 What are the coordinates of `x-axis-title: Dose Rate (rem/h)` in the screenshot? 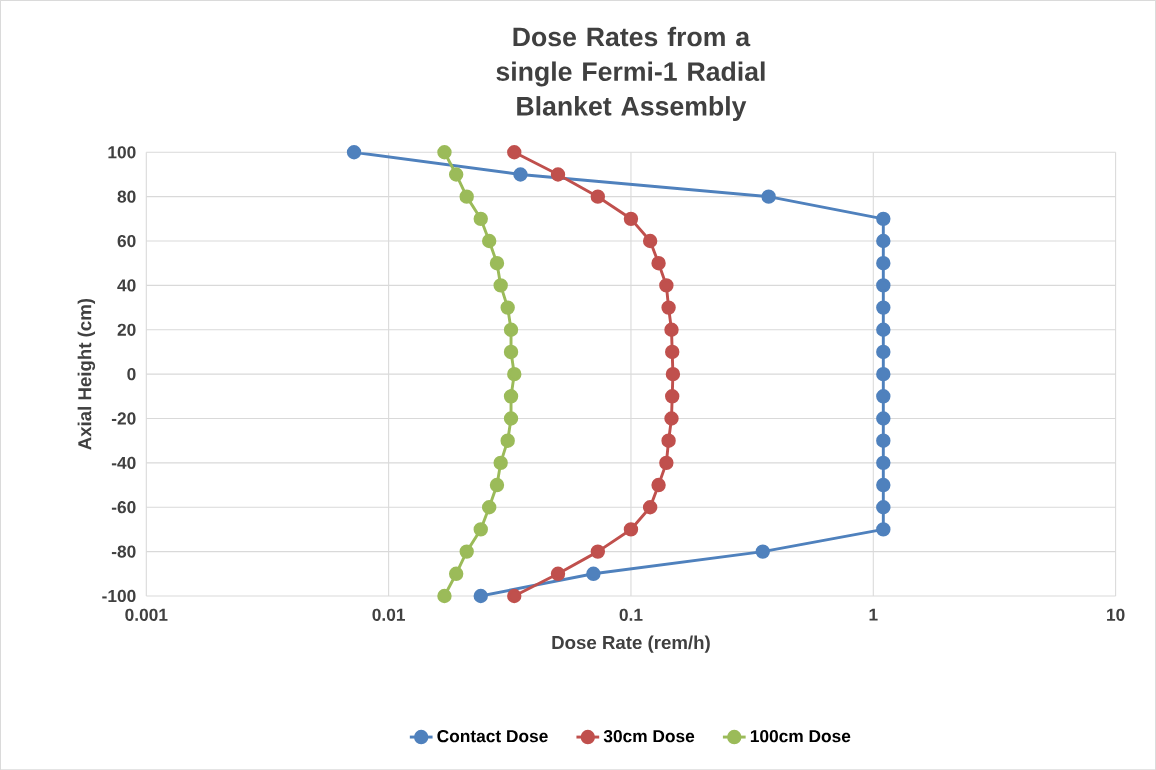 It's located at (631, 644).